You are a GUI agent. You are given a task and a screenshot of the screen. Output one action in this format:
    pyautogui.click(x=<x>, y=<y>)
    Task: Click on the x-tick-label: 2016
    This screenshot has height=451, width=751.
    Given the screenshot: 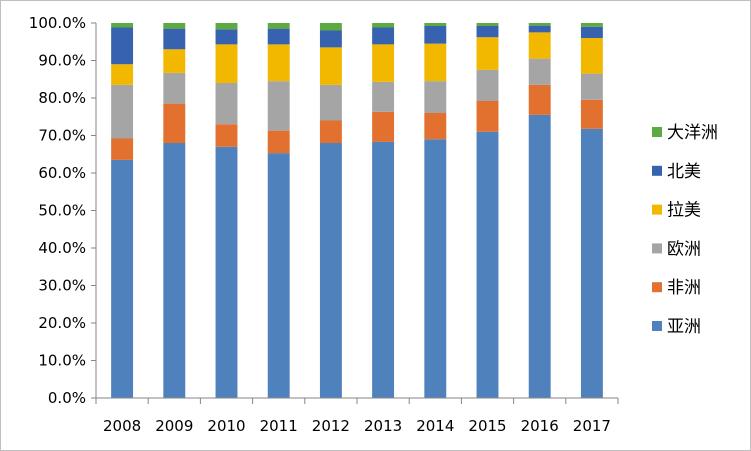 What is the action you would take?
    pyautogui.click(x=540, y=426)
    